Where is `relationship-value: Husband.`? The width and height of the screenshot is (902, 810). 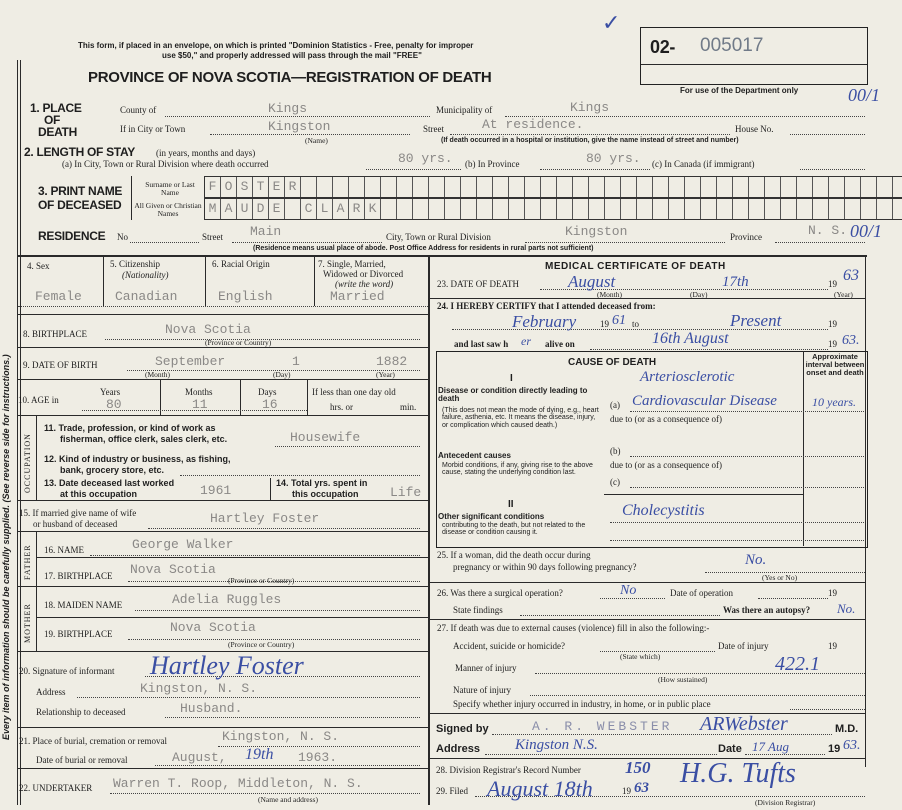 relationship-value: Husband. is located at coordinates (211, 708).